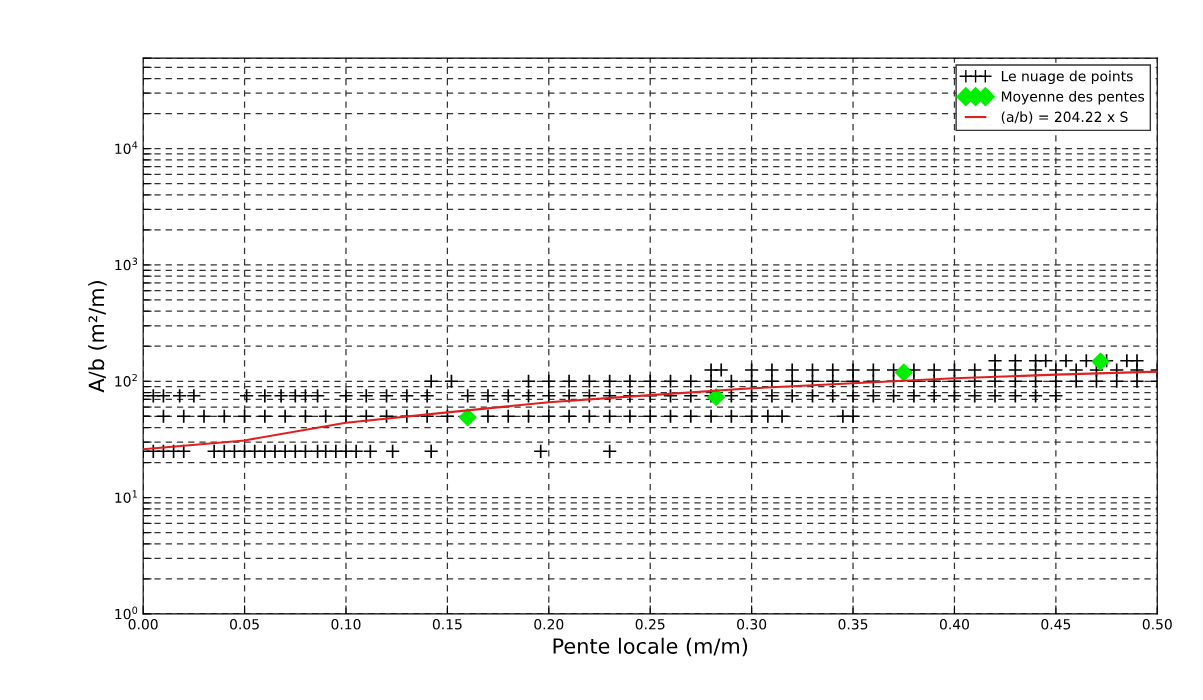 The width and height of the screenshot is (1203, 700). What do you see at coordinates (97, 337) in the screenshot?
I see `y-axis-title: A/b (m²/m)` at bounding box center [97, 337].